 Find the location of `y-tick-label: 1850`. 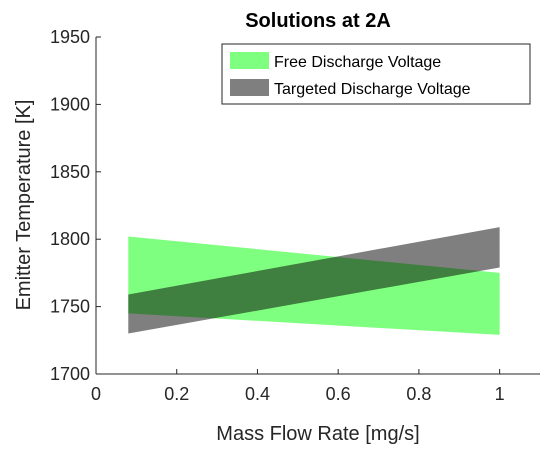

y-tick-label: 1850 is located at coordinates (70, 172).